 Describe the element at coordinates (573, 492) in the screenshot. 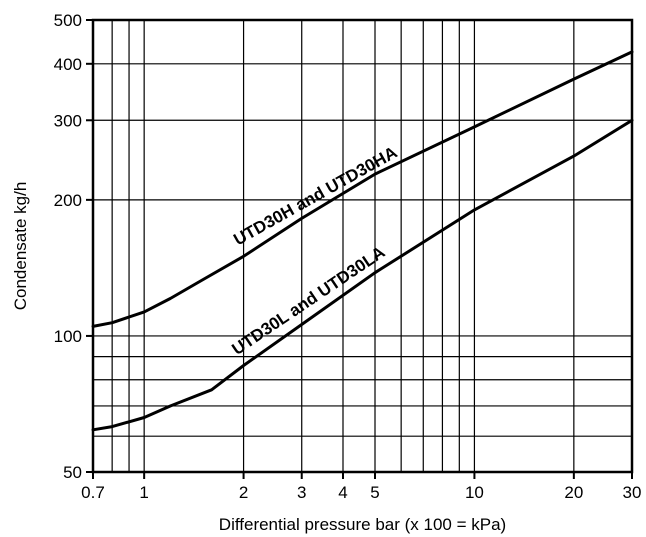

I see `x-tick-label: 20` at that location.